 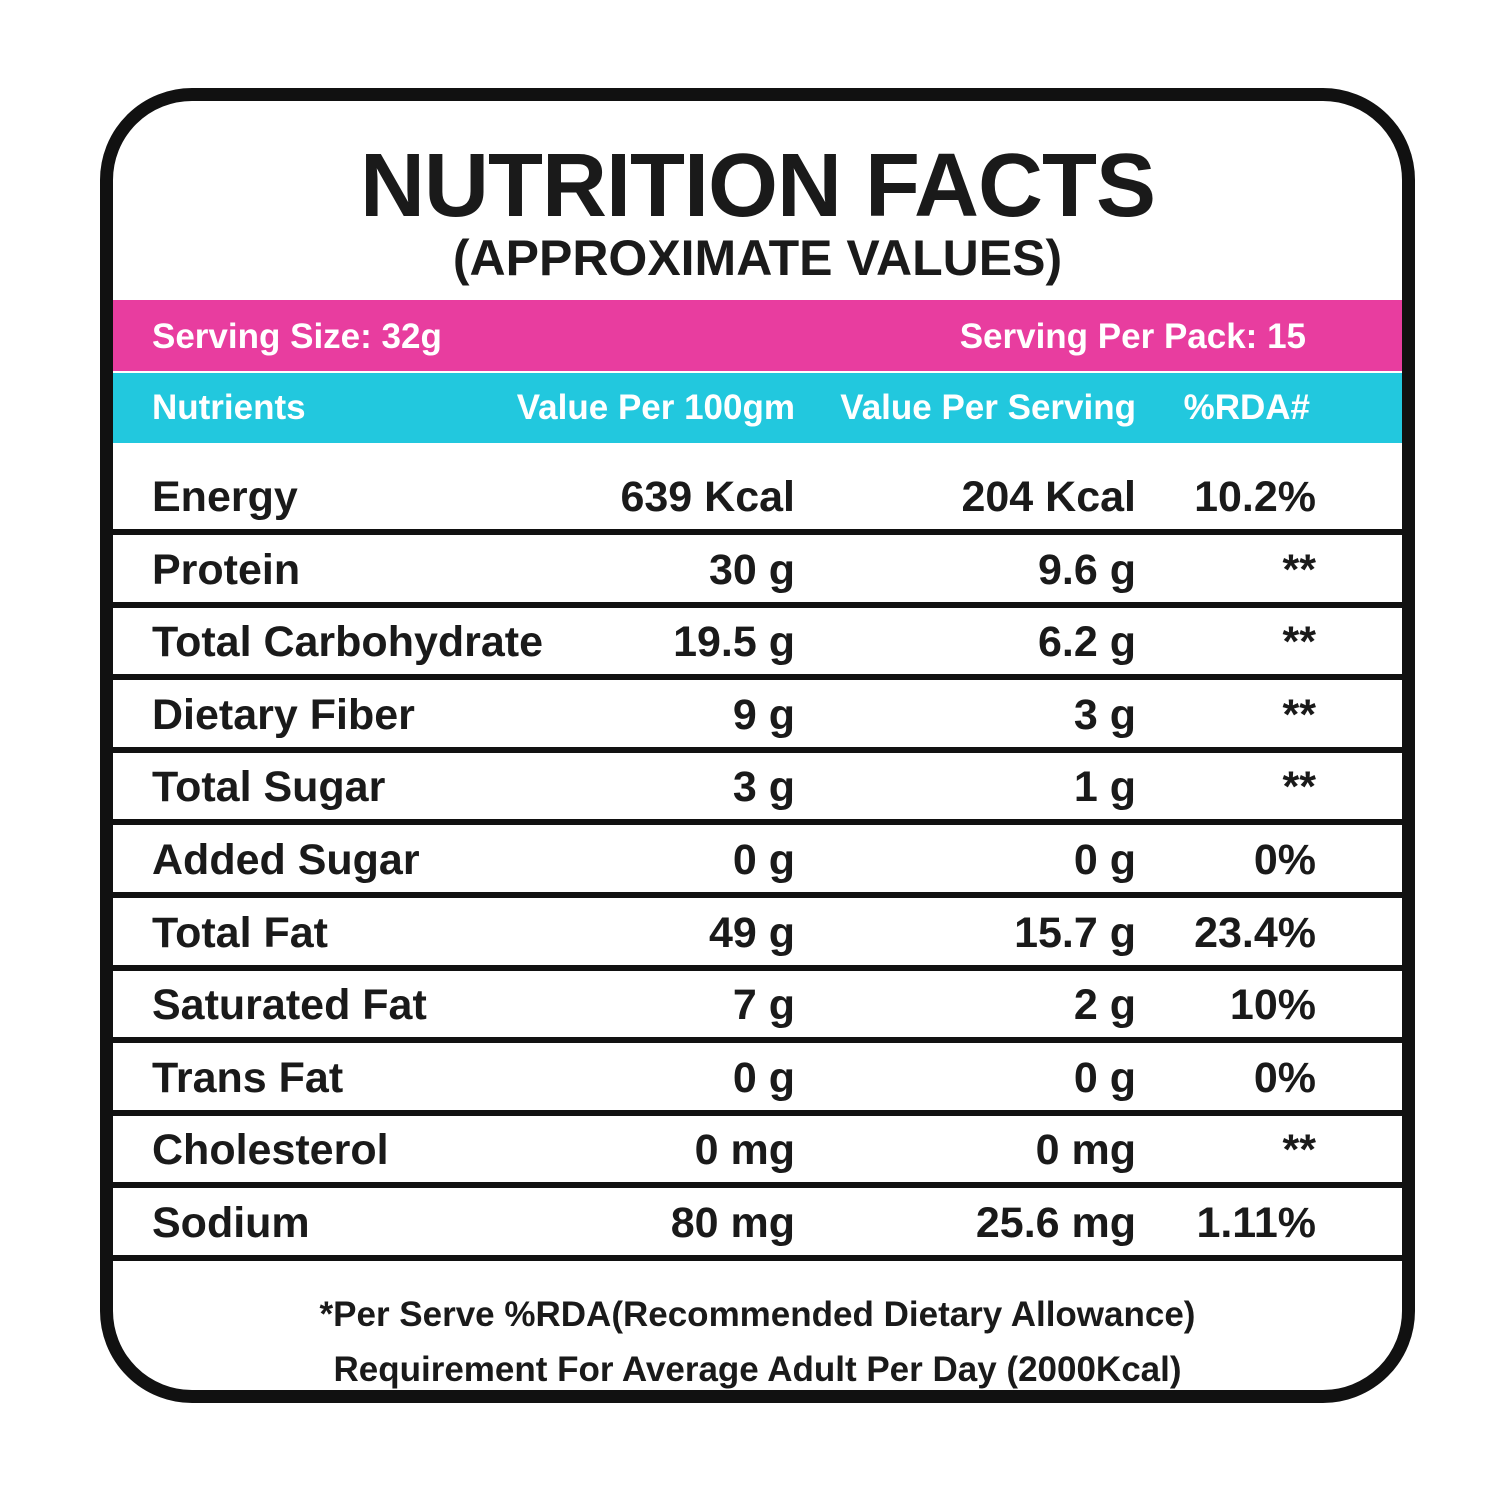 I want to click on nutrient-value: 10.2%, so click(x=1255, y=497).